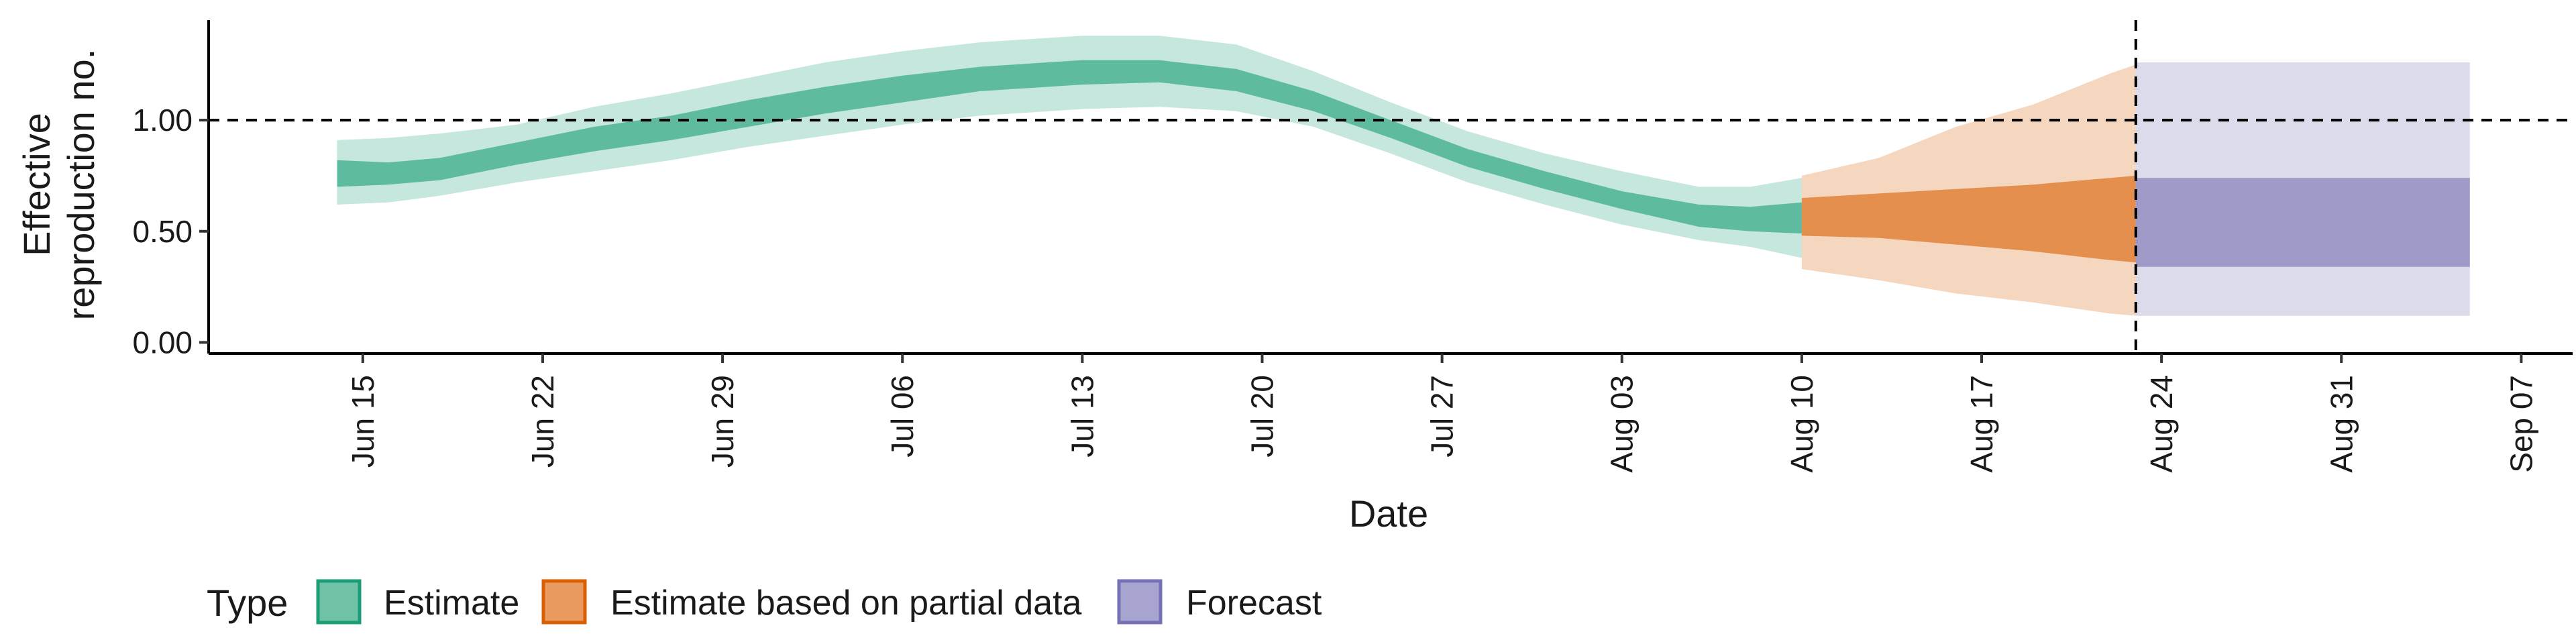 The width and height of the screenshot is (2576, 644). What do you see at coordinates (564, 602) in the screenshot?
I see `legend-swatch-partial` at bounding box center [564, 602].